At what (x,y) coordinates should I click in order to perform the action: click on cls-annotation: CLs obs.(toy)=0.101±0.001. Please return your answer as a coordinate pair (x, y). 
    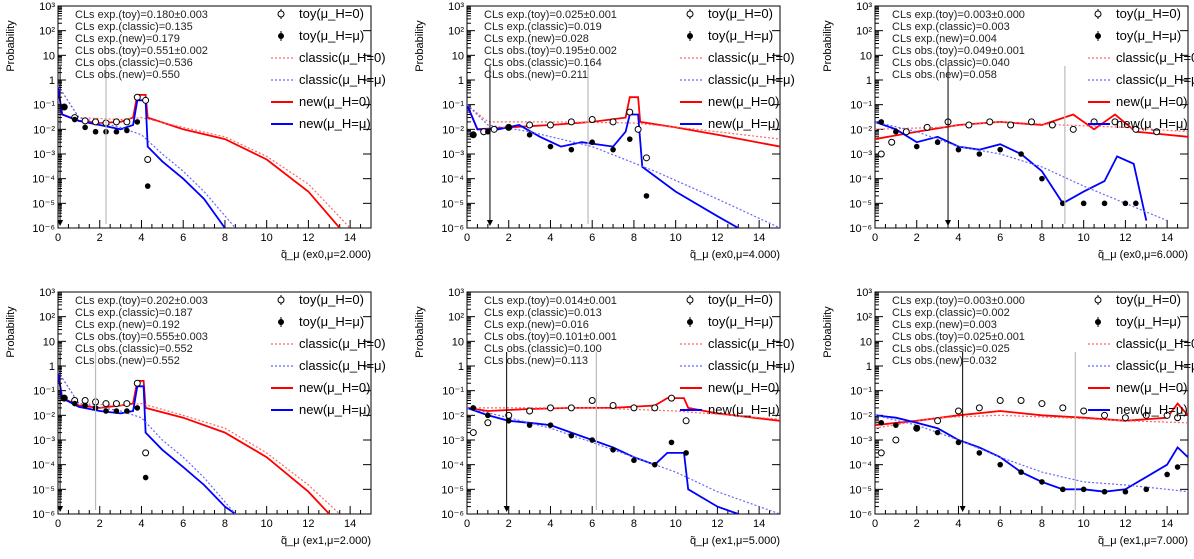
    Looking at the image, I should click on (550, 337).